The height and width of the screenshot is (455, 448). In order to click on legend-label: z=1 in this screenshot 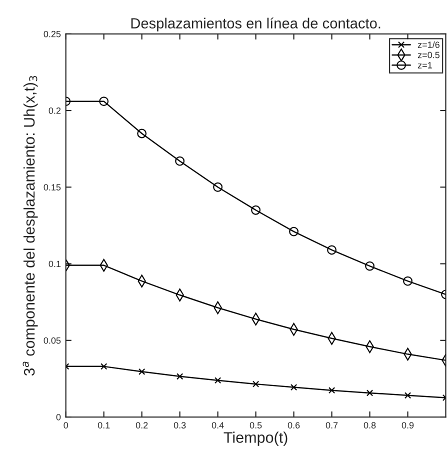, I will do `click(425, 65)`.